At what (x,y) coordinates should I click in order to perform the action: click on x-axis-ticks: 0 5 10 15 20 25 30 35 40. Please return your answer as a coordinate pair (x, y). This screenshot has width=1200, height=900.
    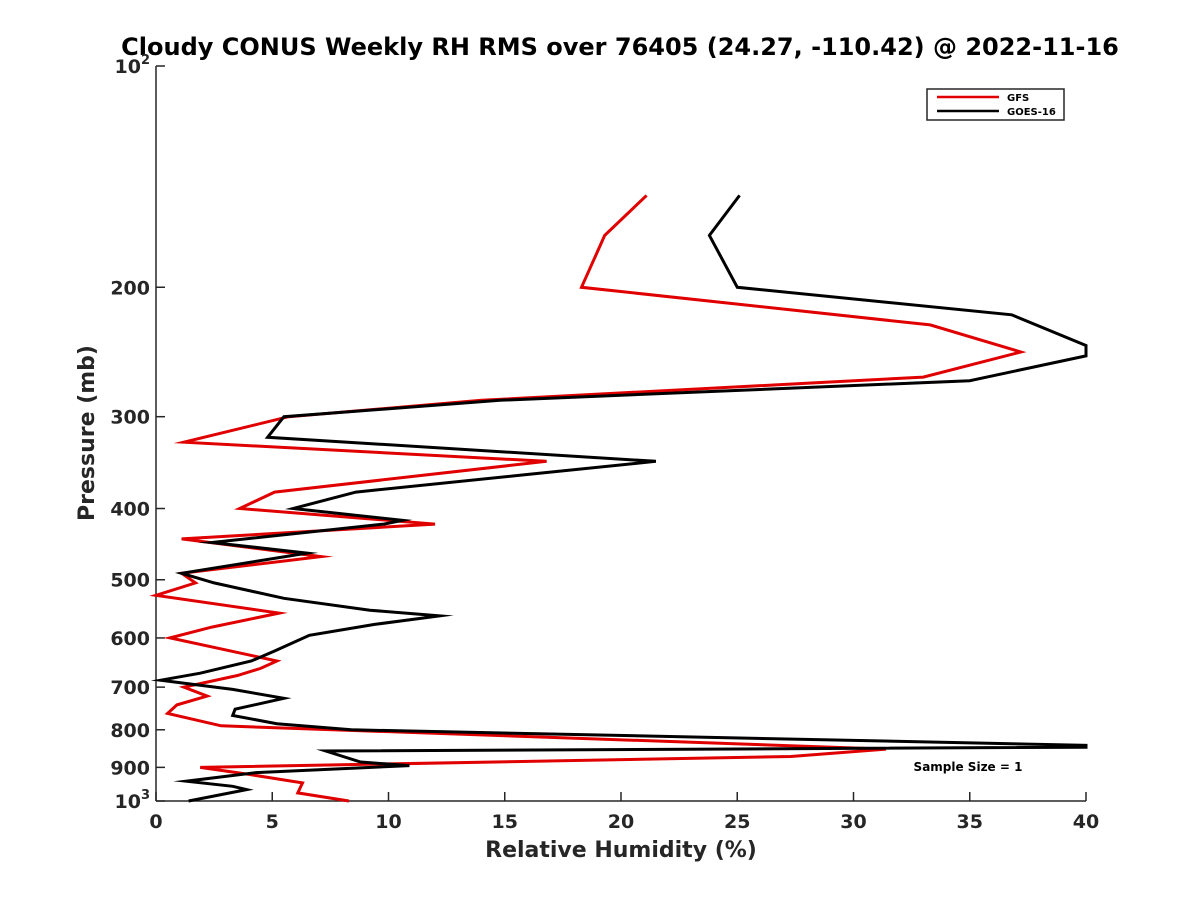
    Looking at the image, I should click on (624, 812).